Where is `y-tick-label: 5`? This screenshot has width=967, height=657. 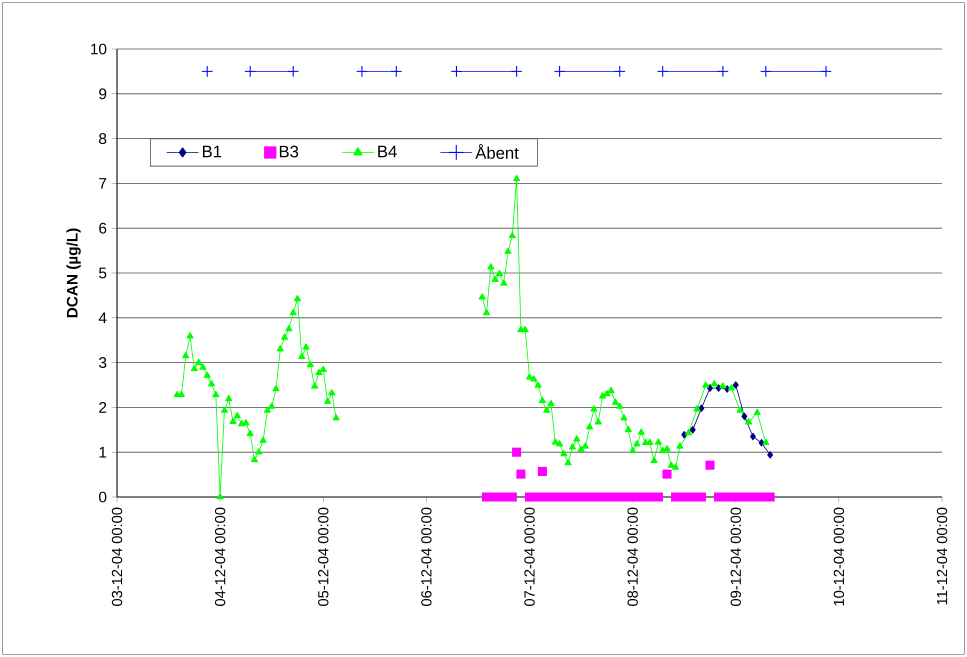 y-tick-label: 5 is located at coordinates (102, 273).